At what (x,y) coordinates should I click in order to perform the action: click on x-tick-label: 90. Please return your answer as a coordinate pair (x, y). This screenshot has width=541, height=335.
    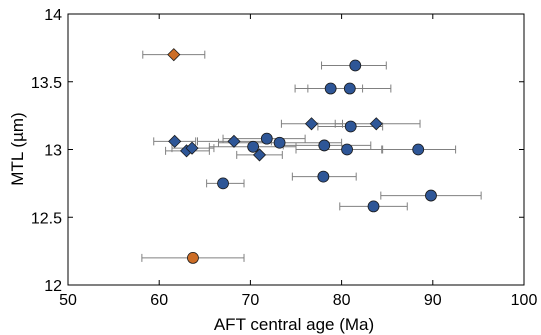
    Looking at the image, I should click on (433, 300).